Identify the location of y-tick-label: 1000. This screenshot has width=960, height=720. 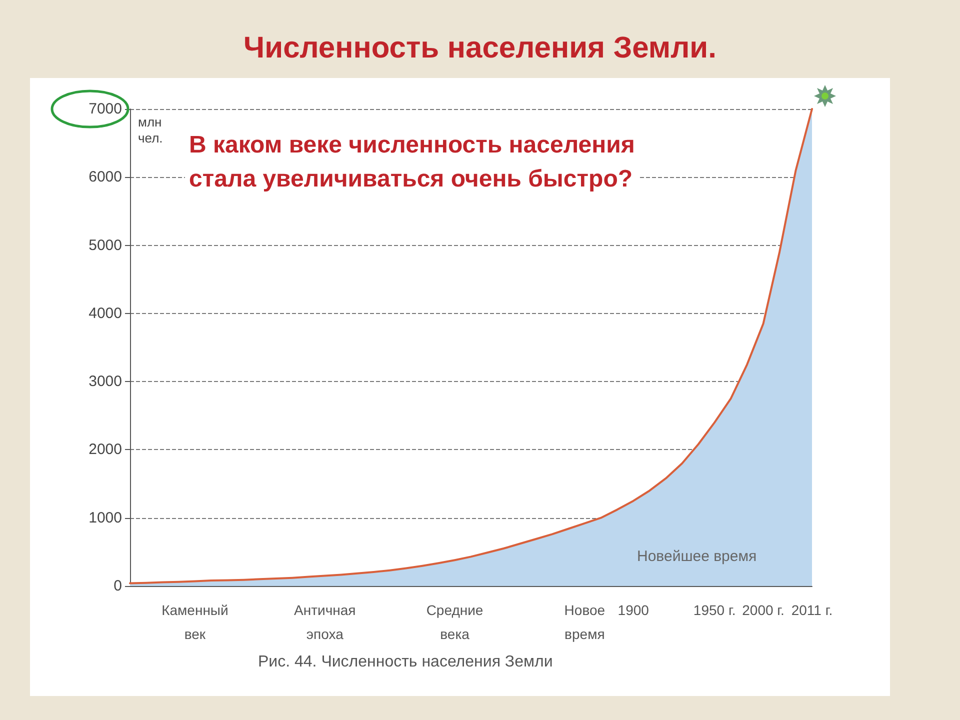
(105, 517).